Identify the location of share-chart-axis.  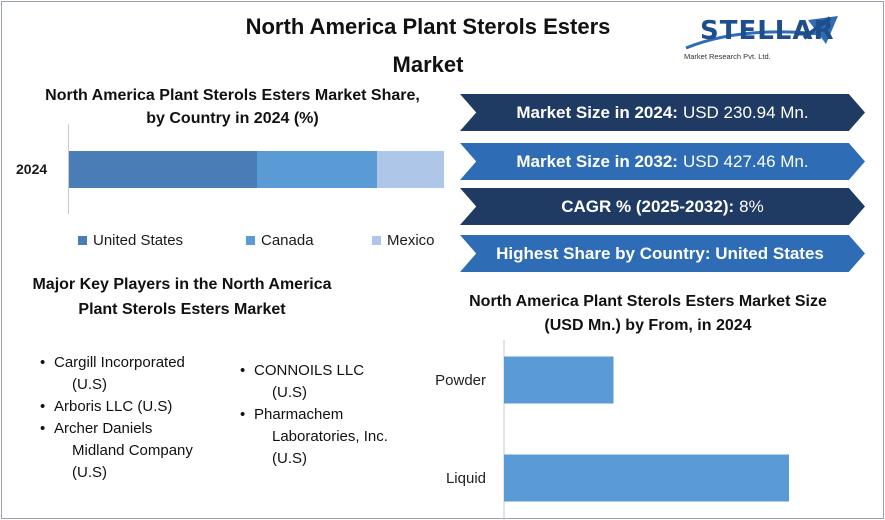
(68, 169).